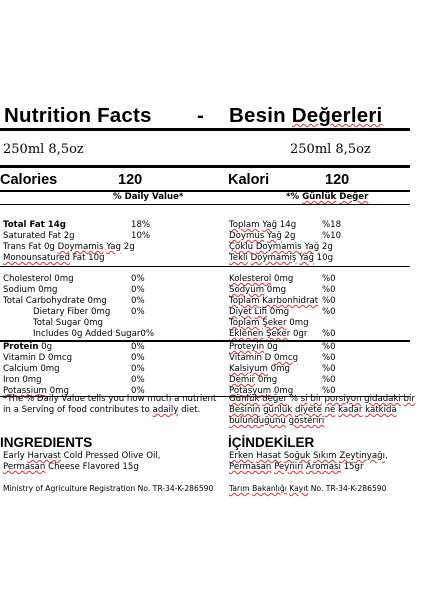 This screenshot has width=424, height=600. What do you see at coordinates (329, 380) in the screenshot?
I see `besin-demir-pct: %0` at bounding box center [329, 380].